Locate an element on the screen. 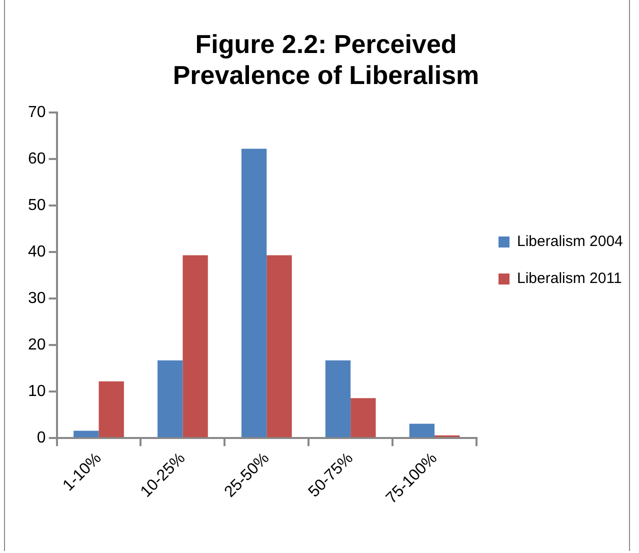 This screenshot has width=639, height=553. legend-label: Liberalism 2011 is located at coordinates (569, 279).